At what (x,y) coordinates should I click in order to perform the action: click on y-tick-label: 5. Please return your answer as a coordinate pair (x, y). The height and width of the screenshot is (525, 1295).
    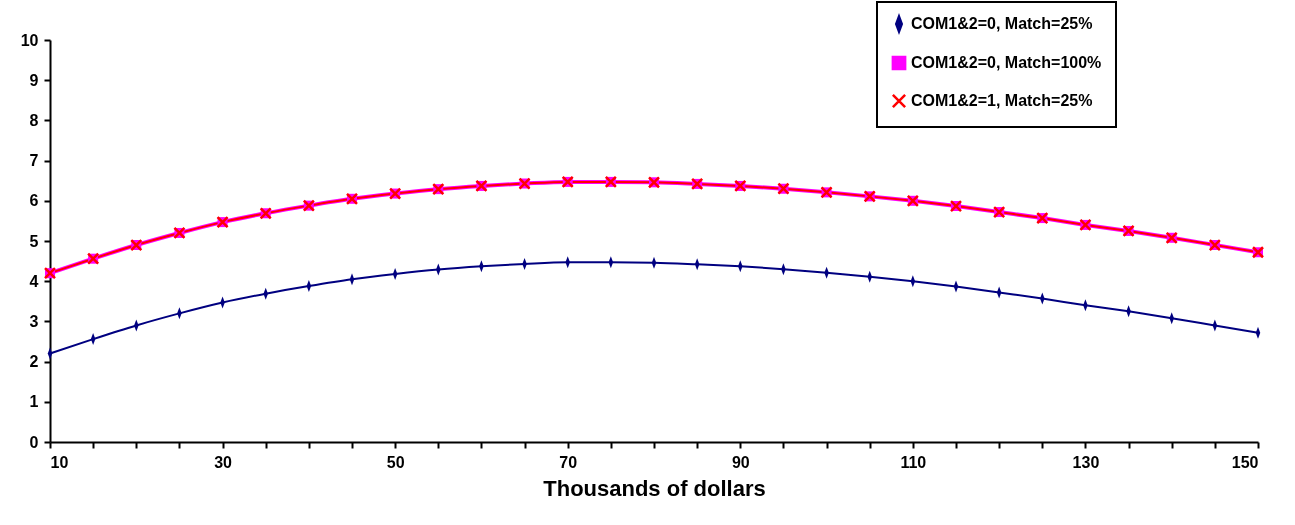
    Looking at the image, I should click on (34, 241).